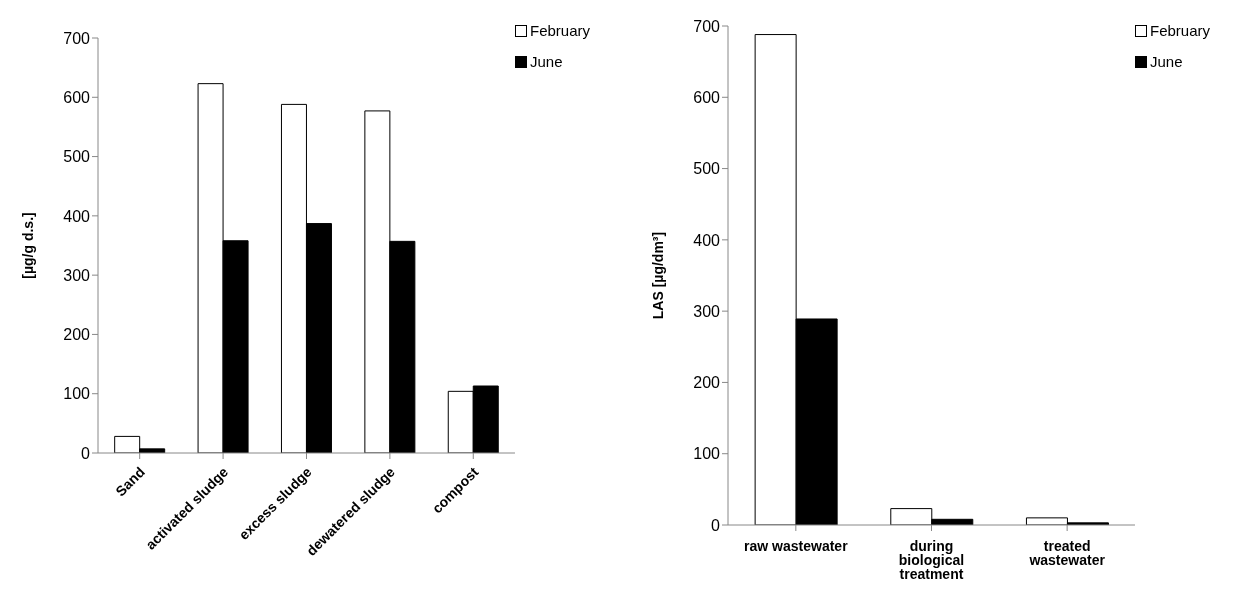  I want to click on x-tick-label: raw wastewater, so click(796, 545).